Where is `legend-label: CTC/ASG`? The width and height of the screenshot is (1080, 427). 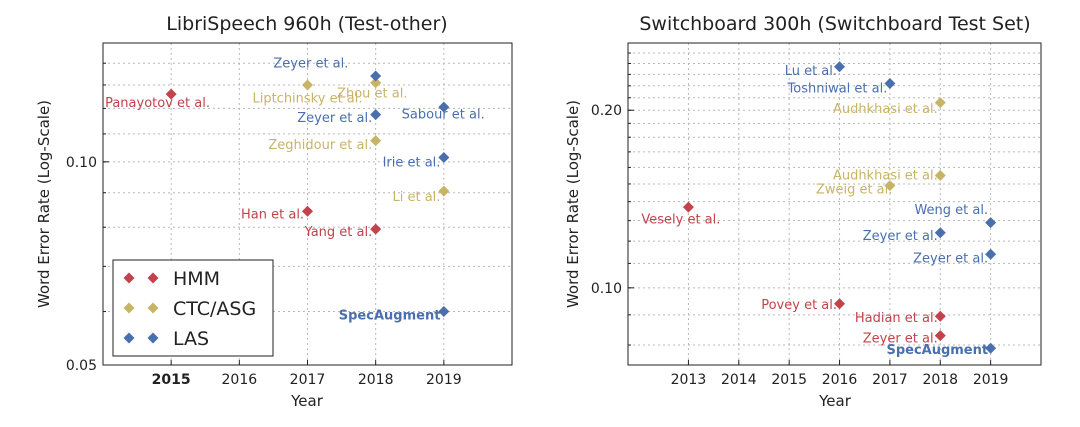 legend-label: CTC/ASG is located at coordinates (214, 309).